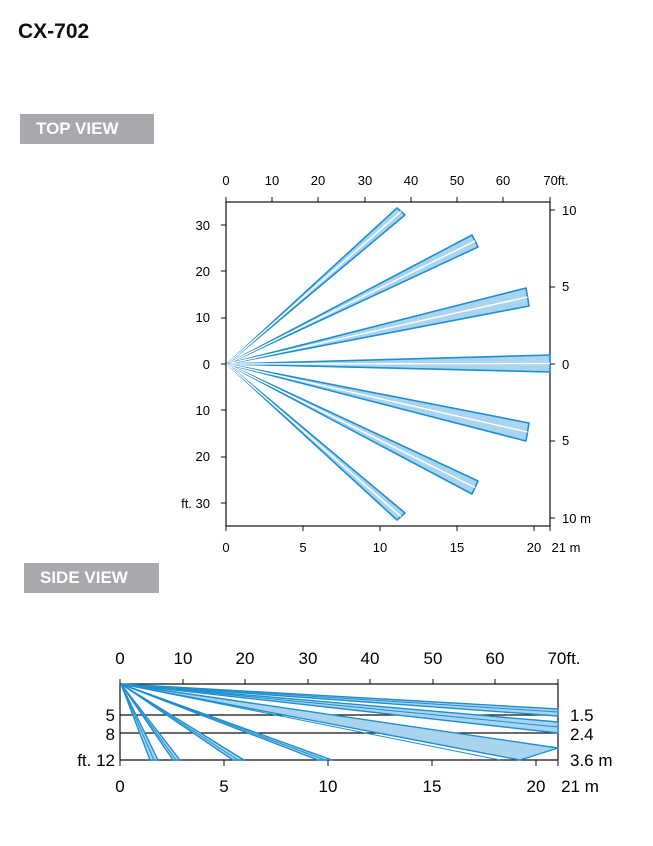 The height and width of the screenshot is (846, 653). Describe the element at coordinates (302, 547) in the screenshot. I see `bottom-axis-m-label: 5` at that location.